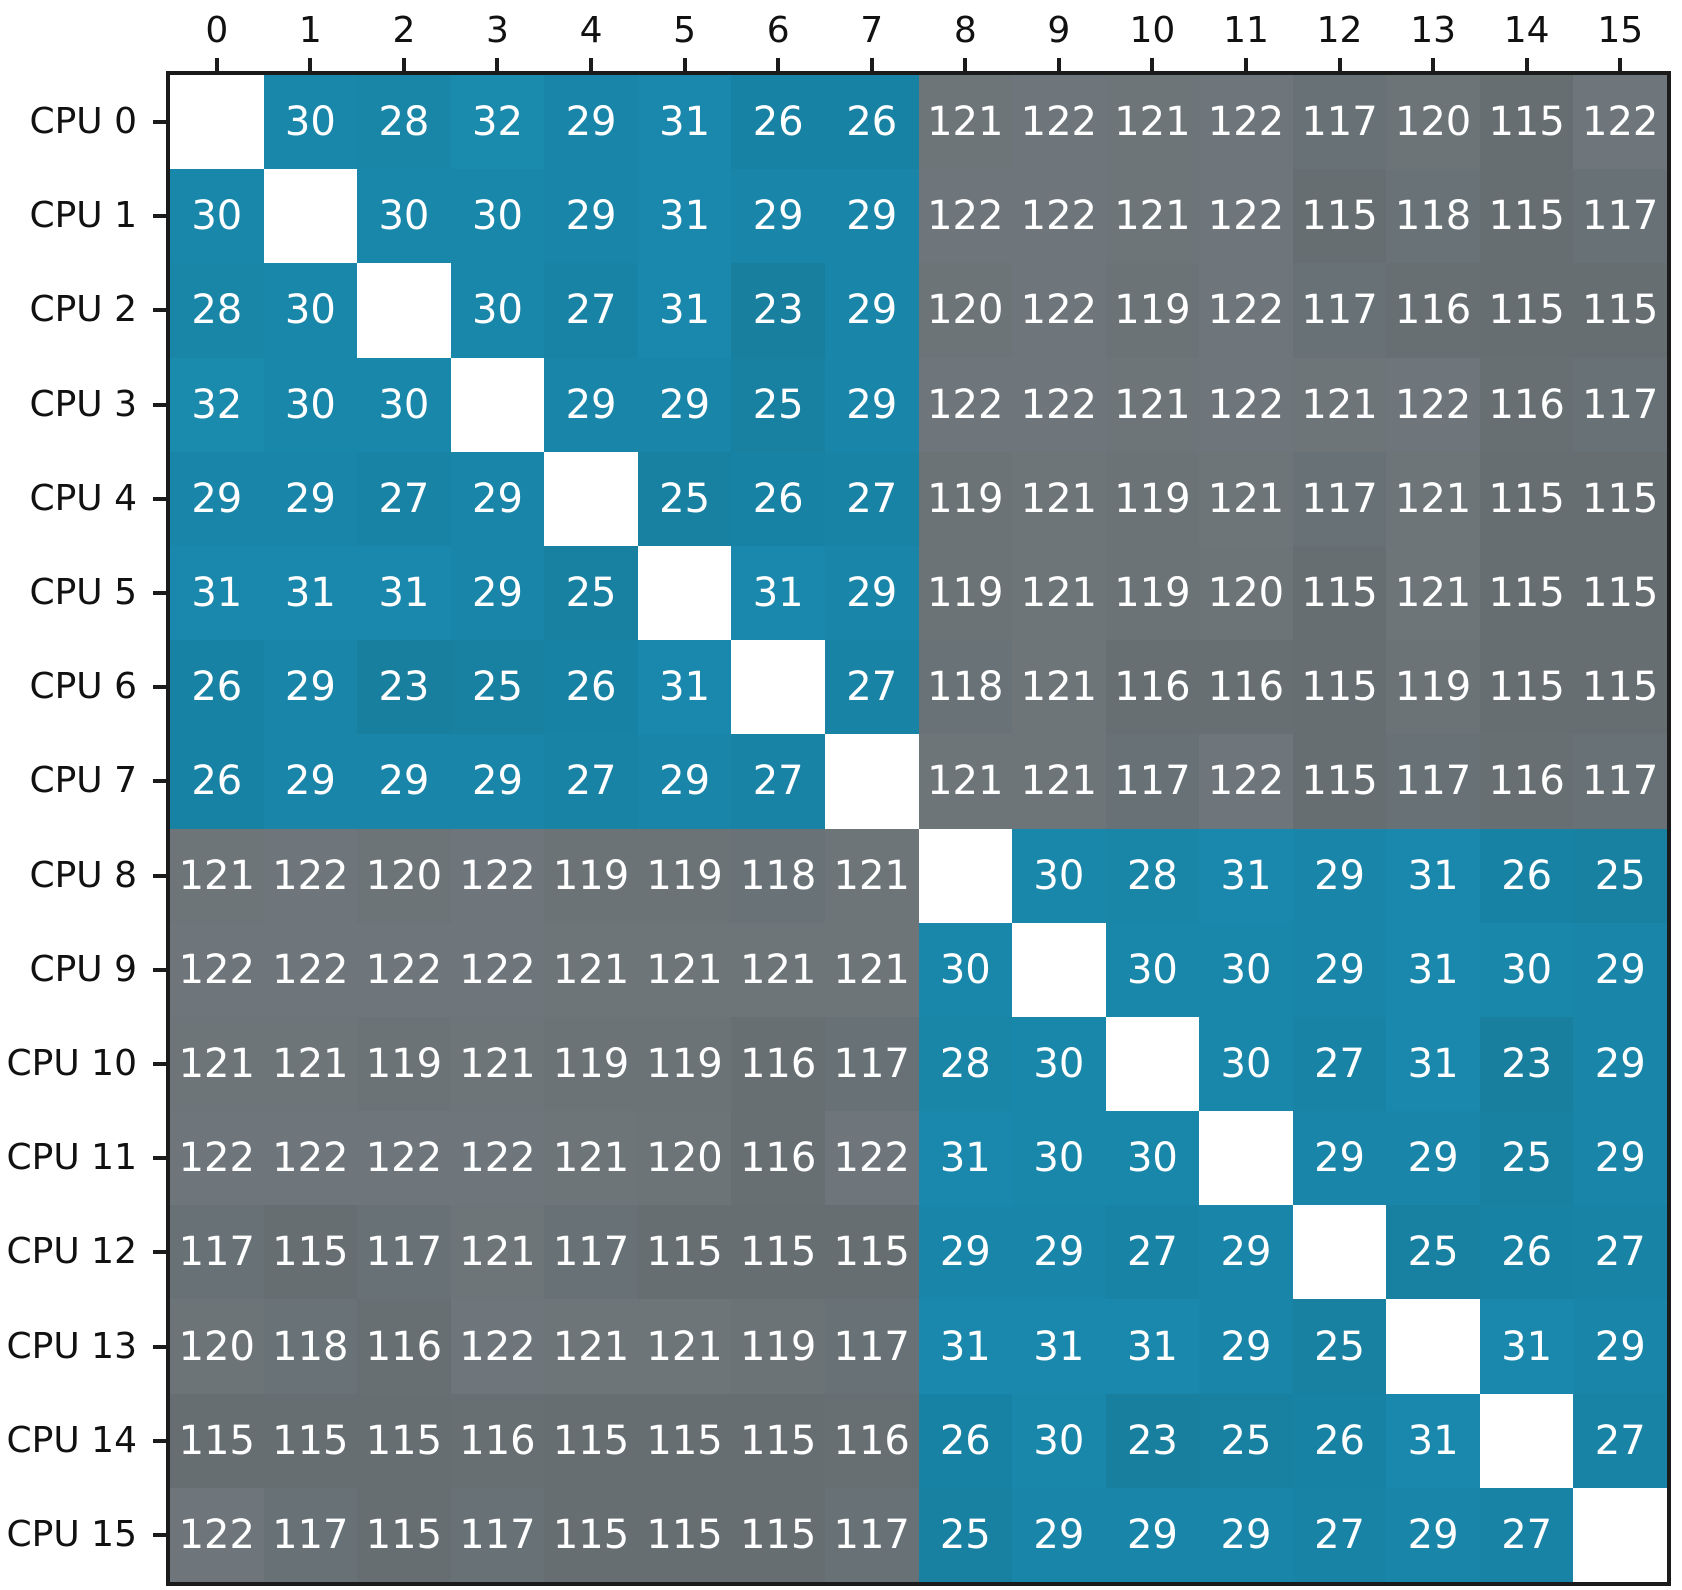 The height and width of the screenshot is (1590, 1682). Describe the element at coordinates (1246, 30) in the screenshot. I see `x-axis-label: 11` at that location.